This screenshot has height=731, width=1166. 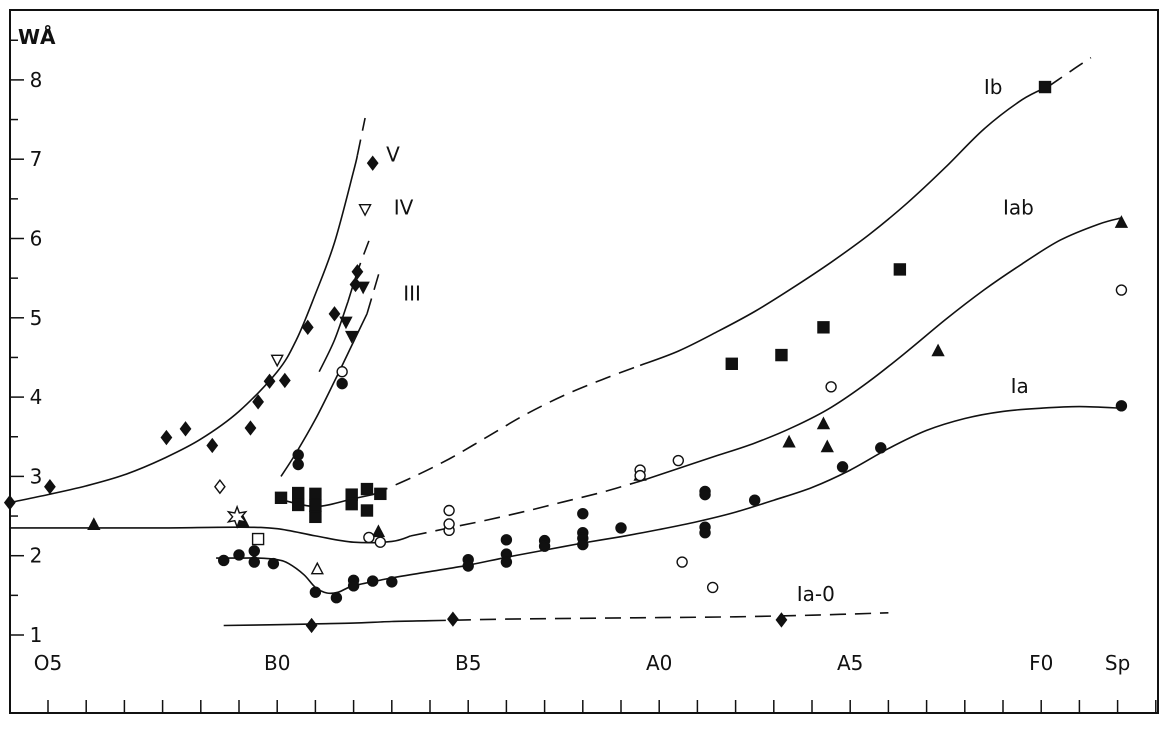 I want to click on curve-ia-0-dashed, so click(x=659, y=617).